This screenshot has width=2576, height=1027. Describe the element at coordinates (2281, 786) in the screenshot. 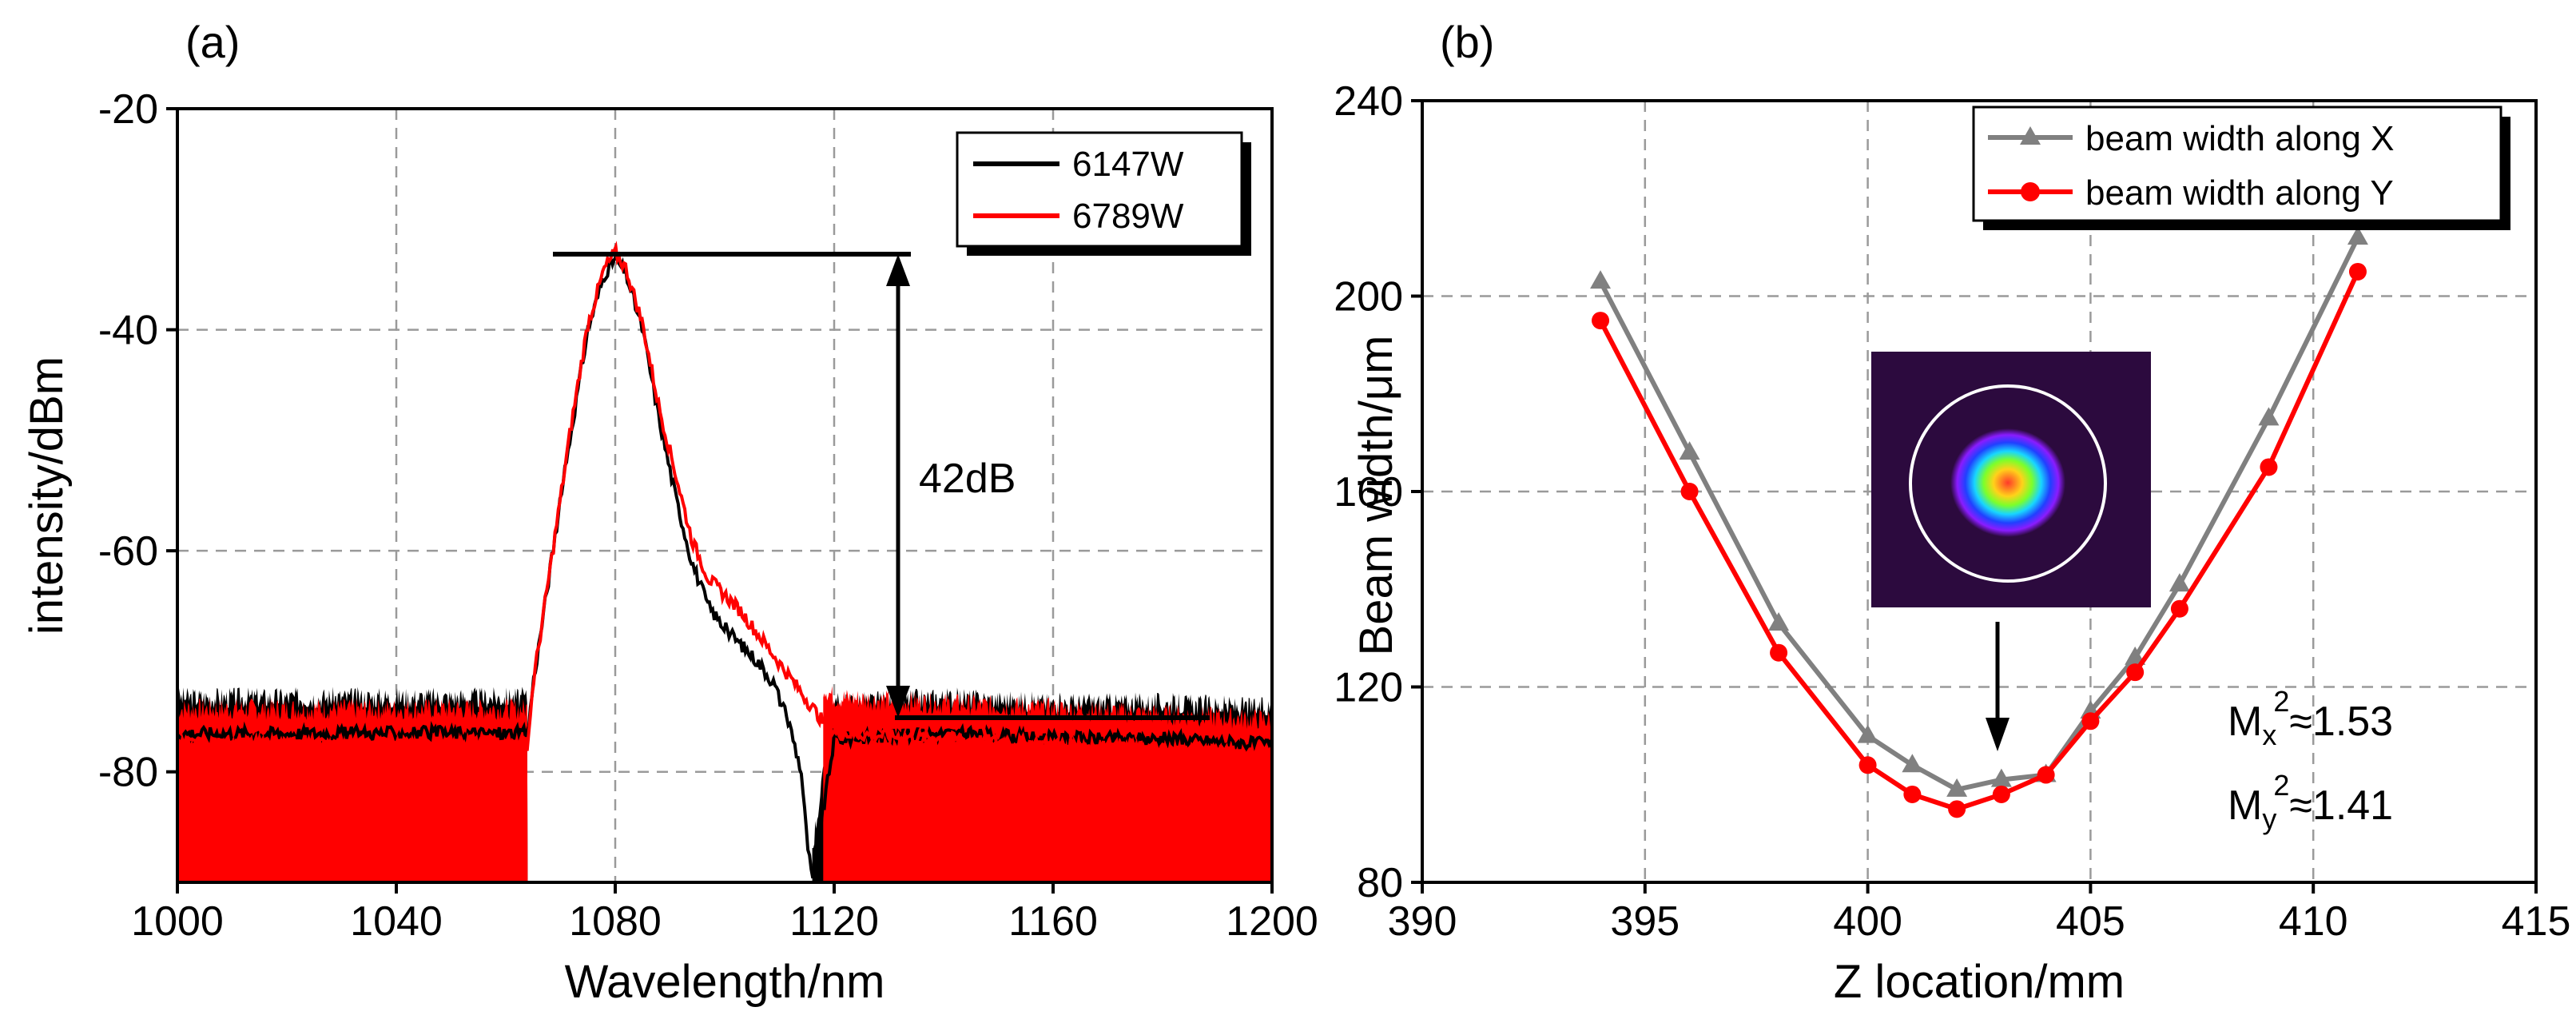

I see `m2-y-sup: 2` at that location.